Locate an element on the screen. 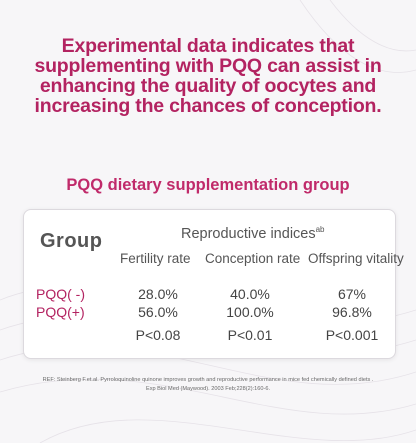  column-header-offspring-vitality: Offspring vitality is located at coordinates (356, 258).